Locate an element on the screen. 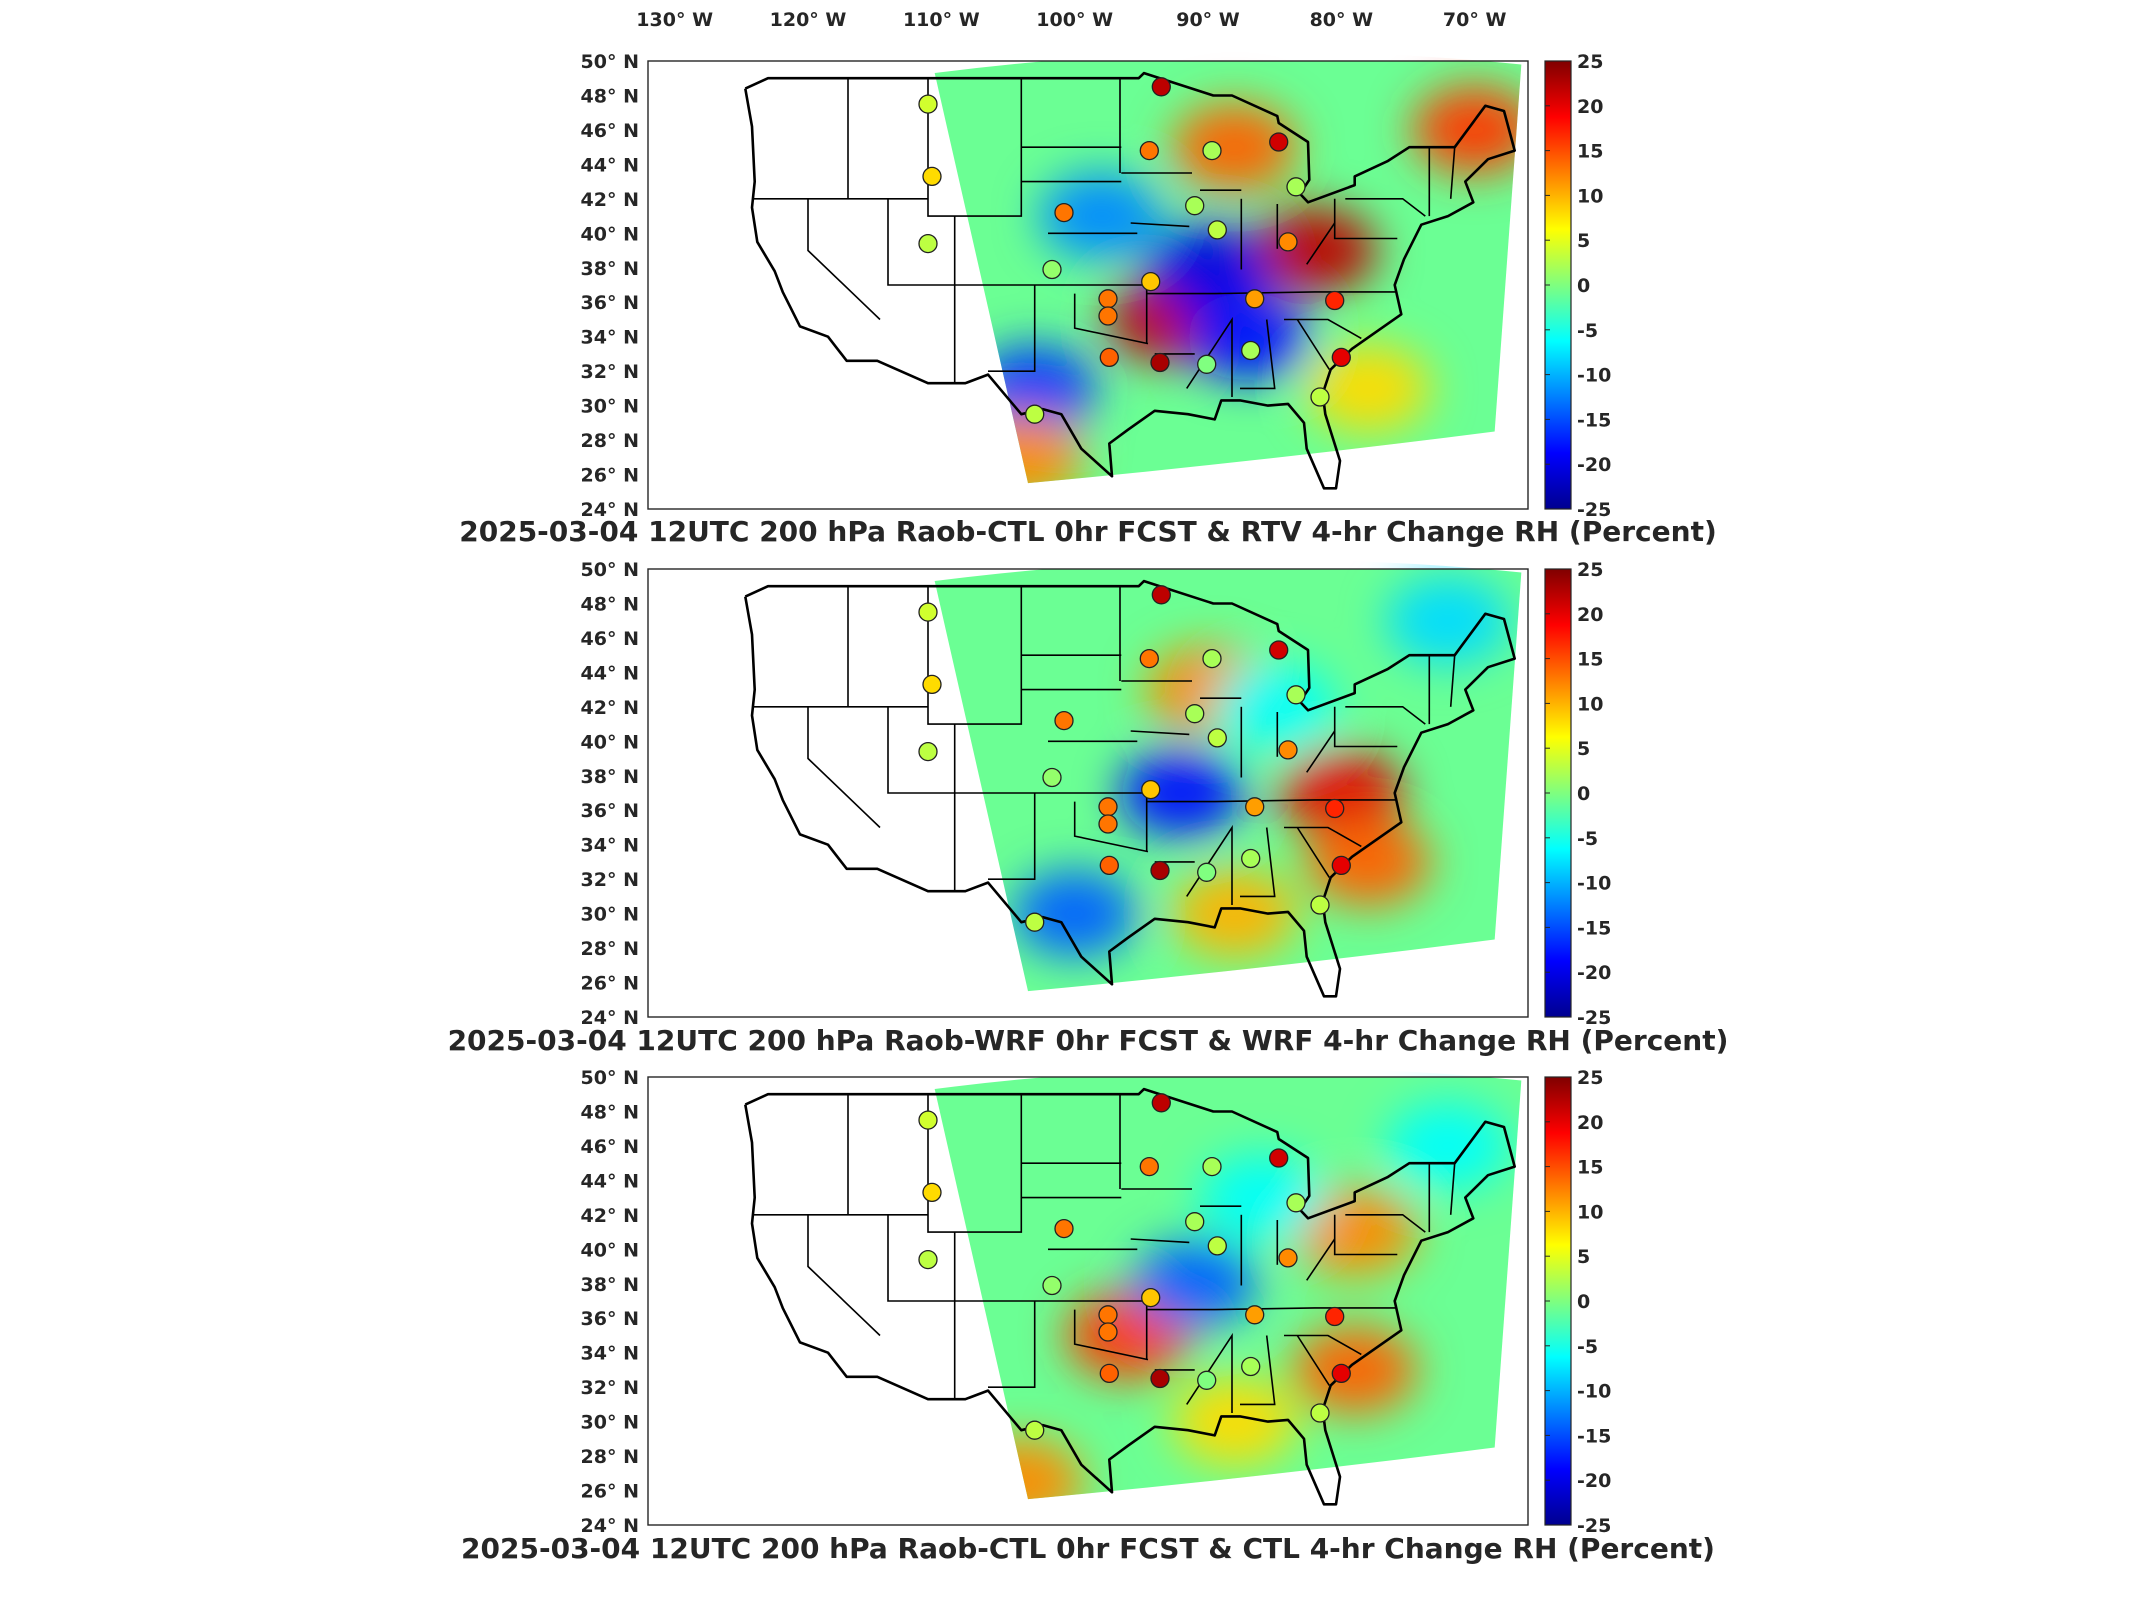 This screenshot has height=1600, width=2133. lat-tick-label: 38° N is located at coordinates (610, 777).